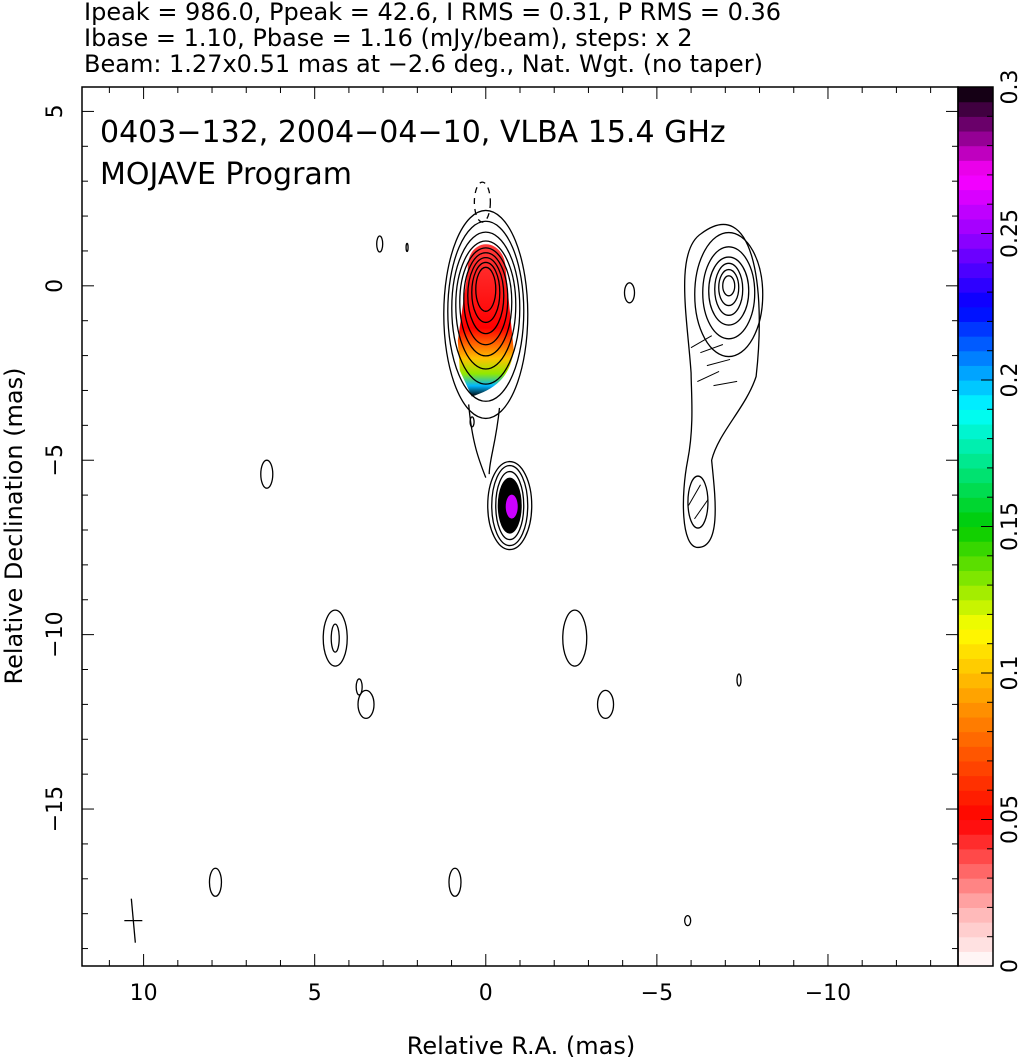 This screenshot has width=1021, height=1060. What do you see at coordinates (1009, 233) in the screenshot?
I see `colorbar-tick-label: 0.25` at bounding box center [1009, 233].